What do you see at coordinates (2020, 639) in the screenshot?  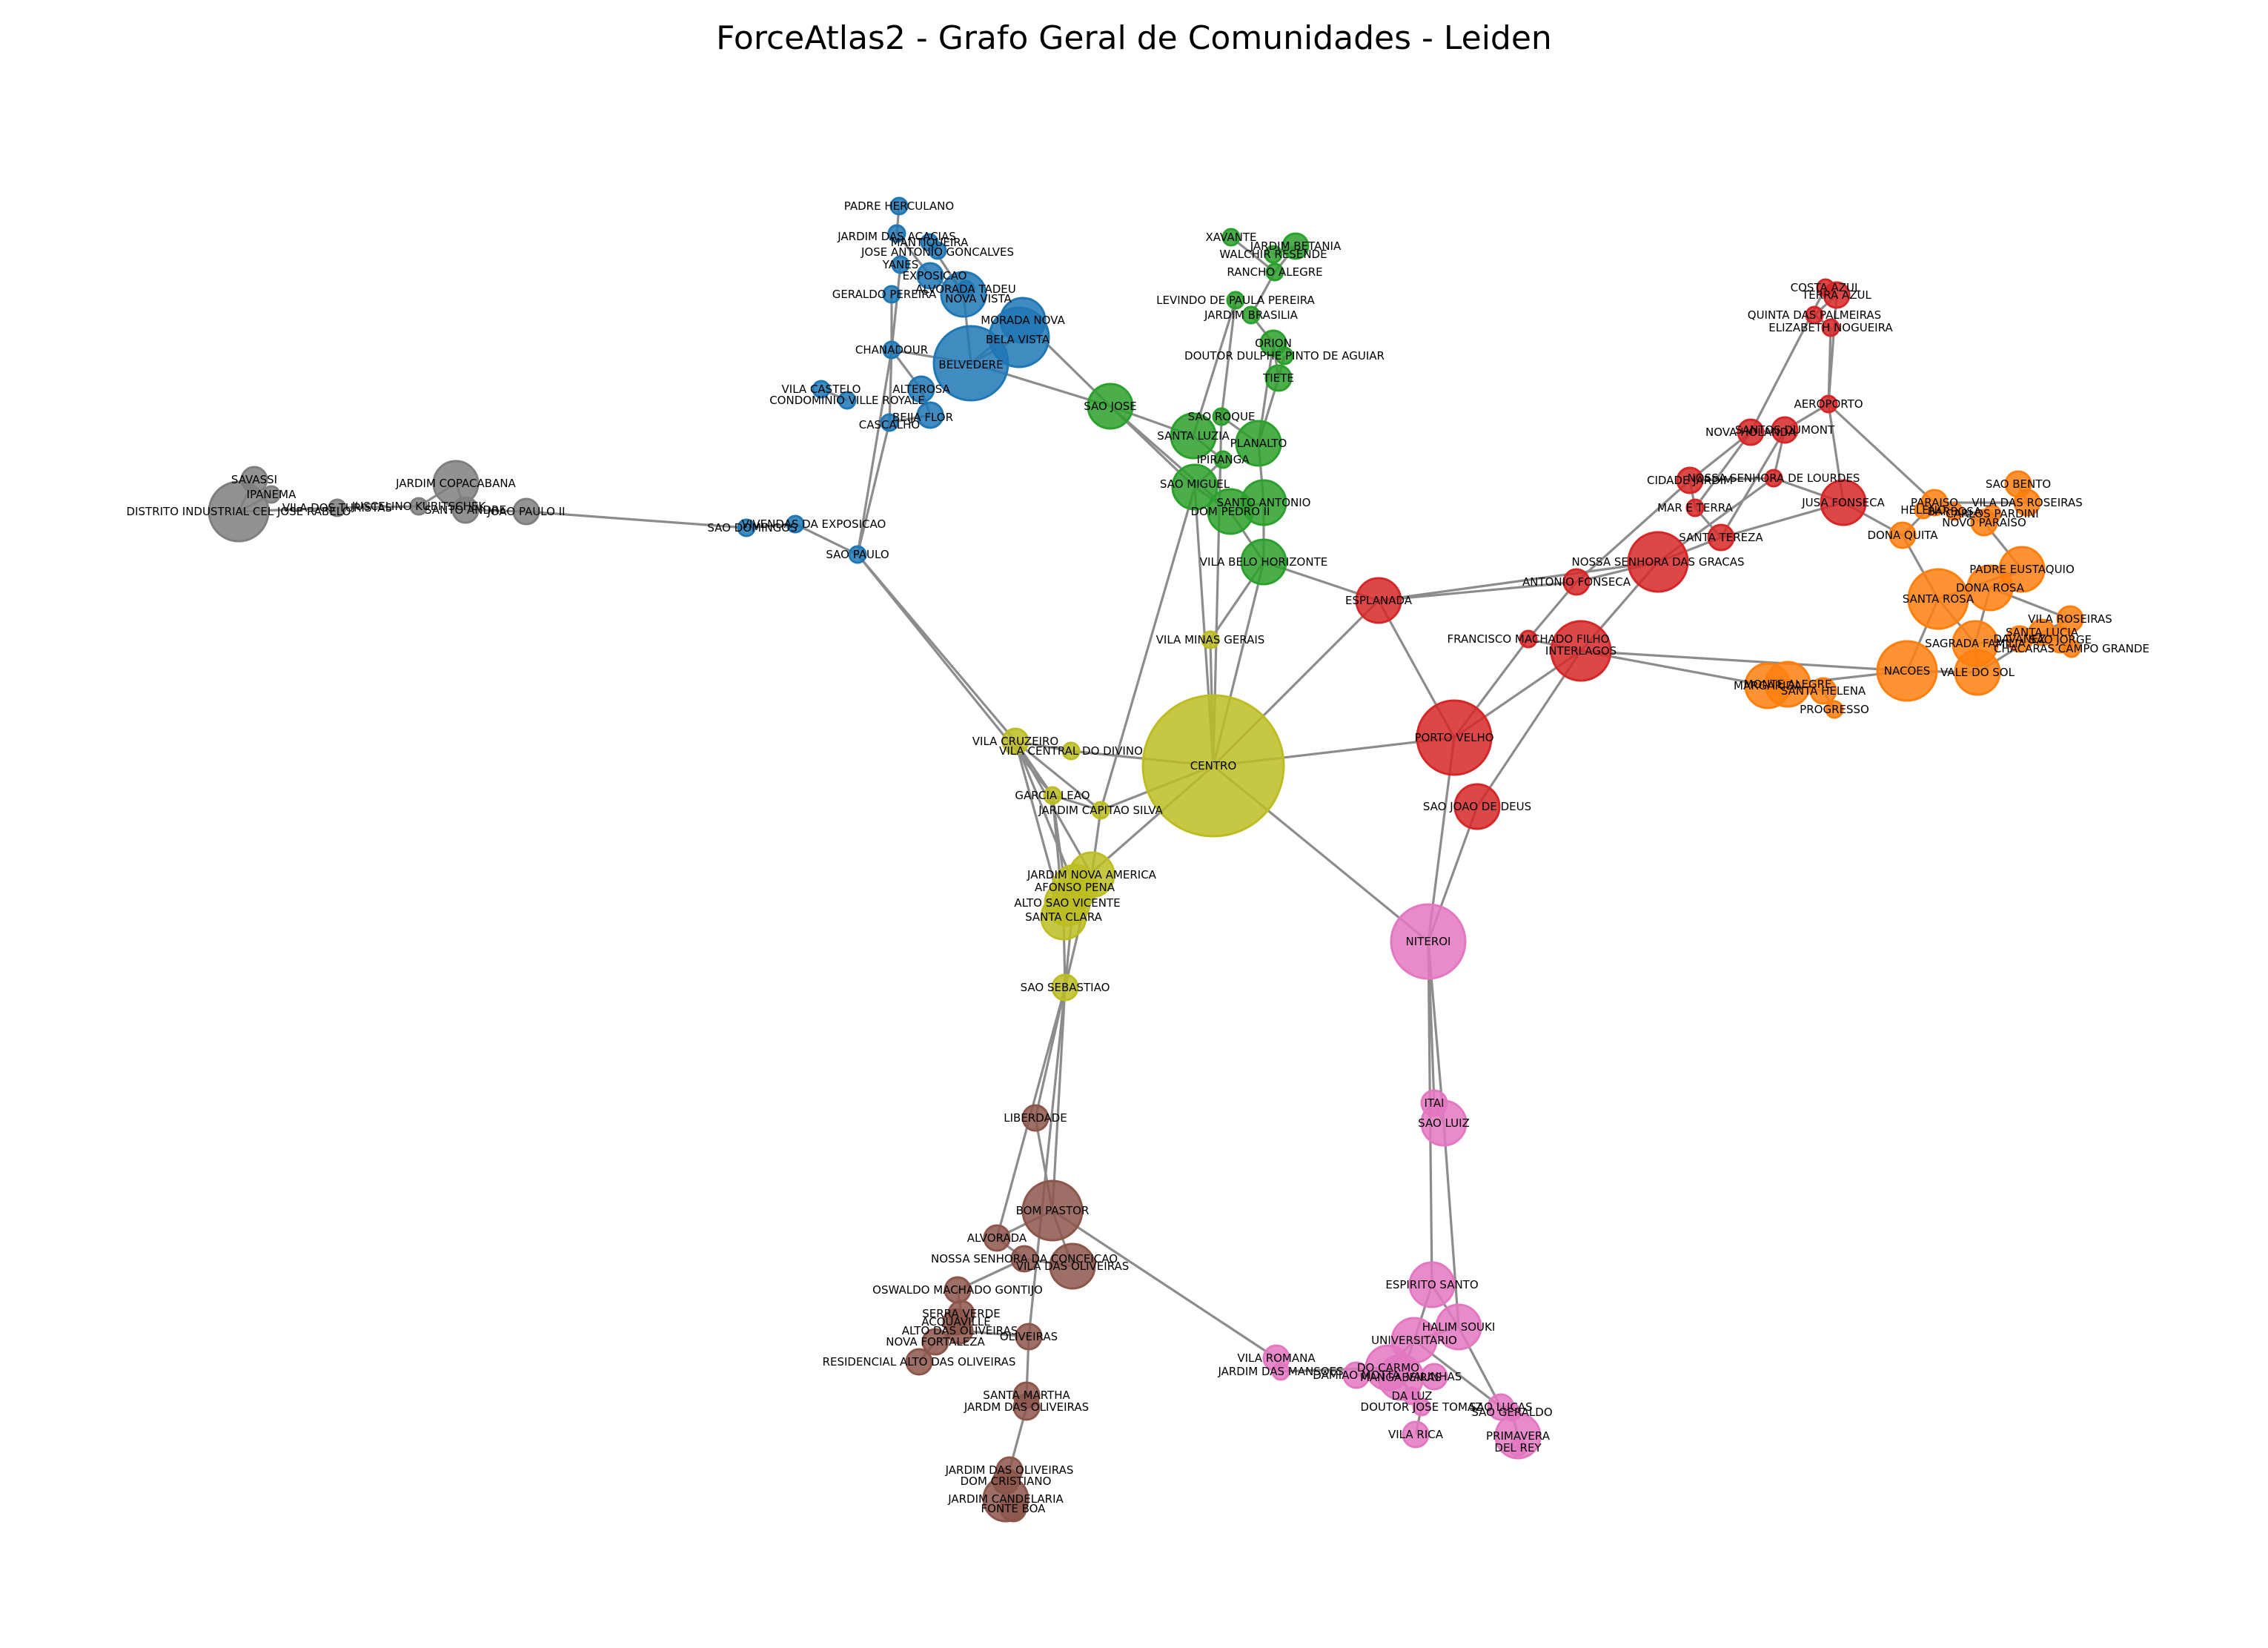 I see `node-label: DAVANEZ` at bounding box center [2020, 639].